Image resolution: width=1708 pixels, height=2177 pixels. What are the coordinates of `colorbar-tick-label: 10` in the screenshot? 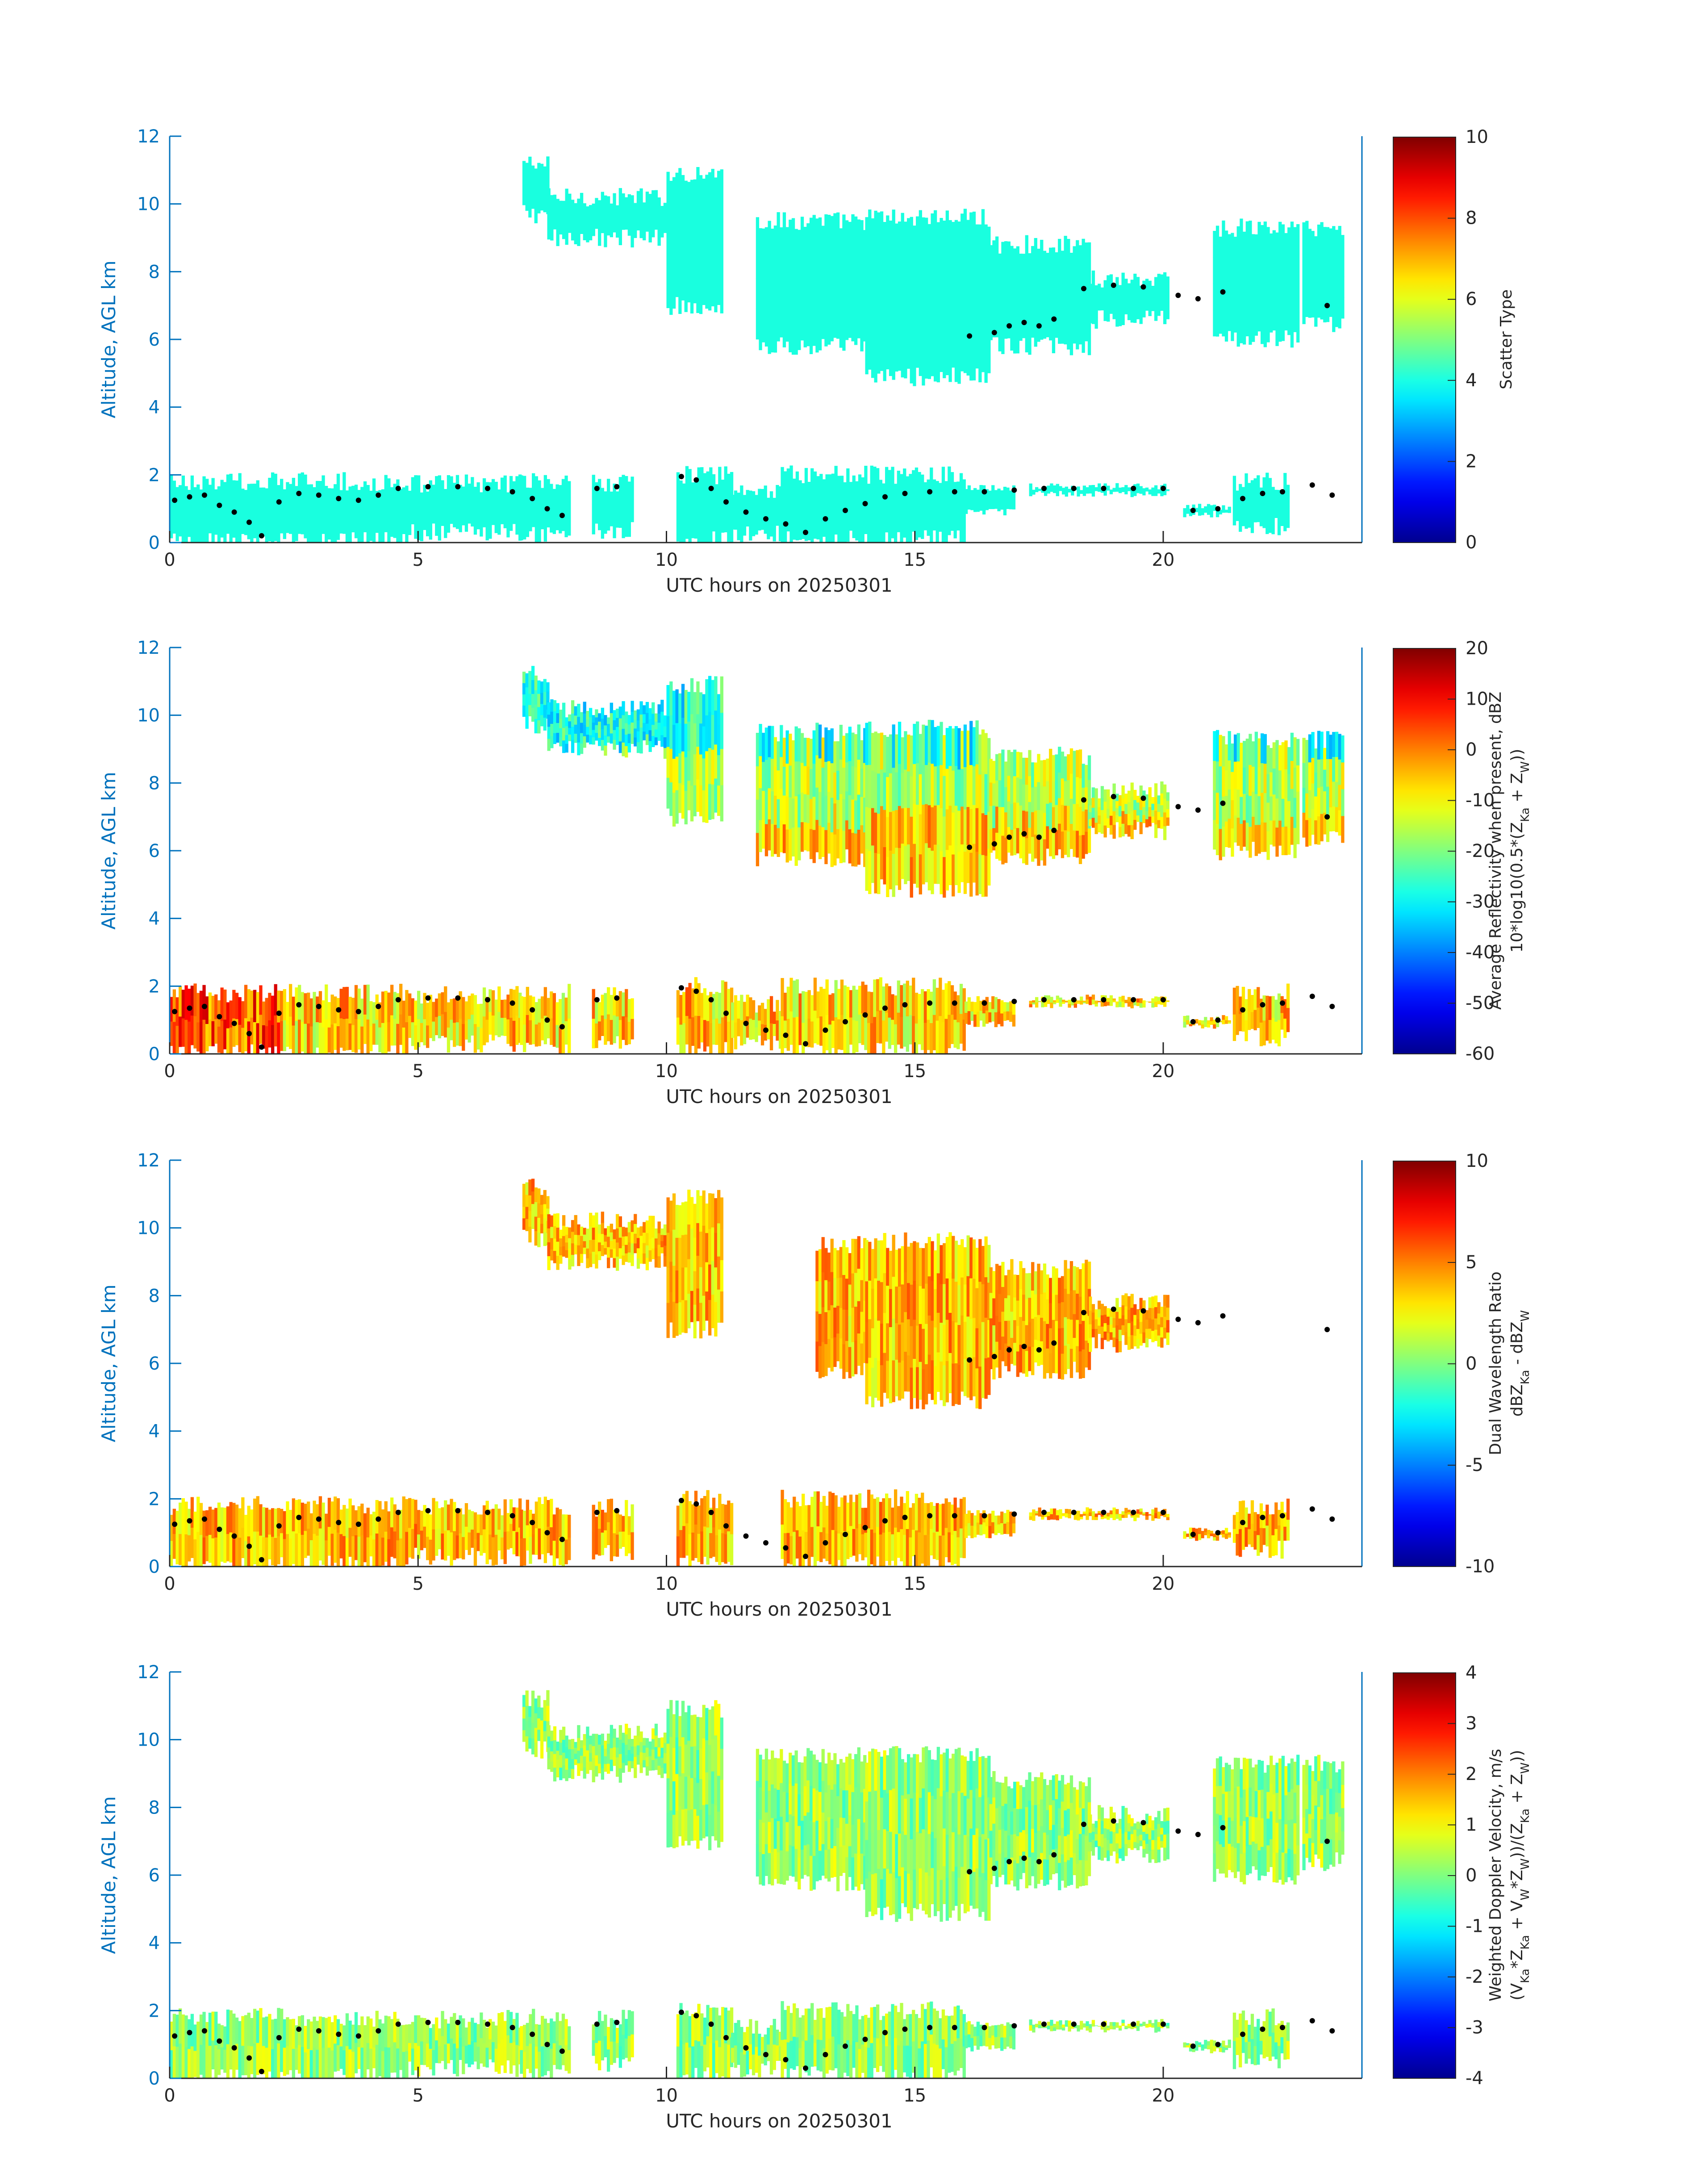 It's located at (1477, 699).